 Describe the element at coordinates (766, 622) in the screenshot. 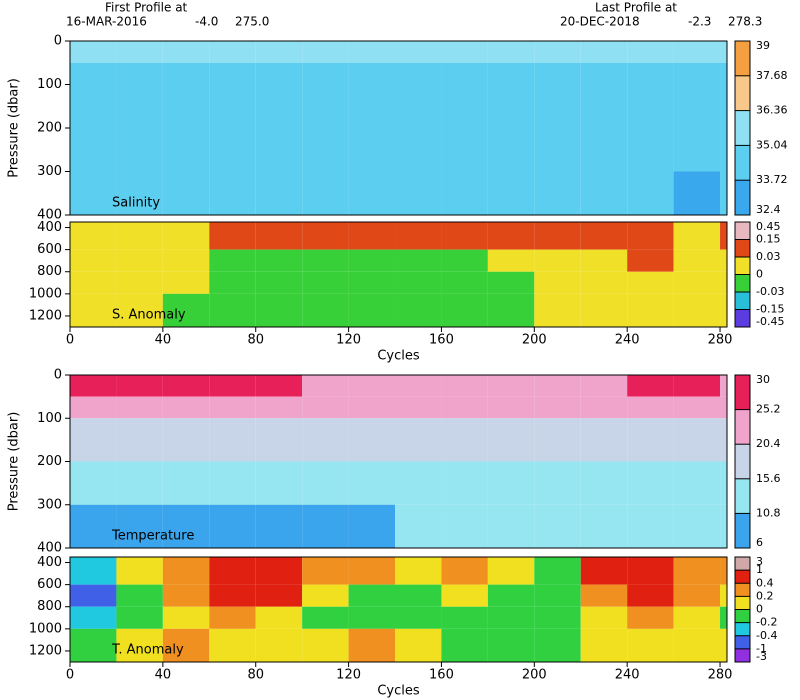

I see `colorbar-label: -0.2` at that location.